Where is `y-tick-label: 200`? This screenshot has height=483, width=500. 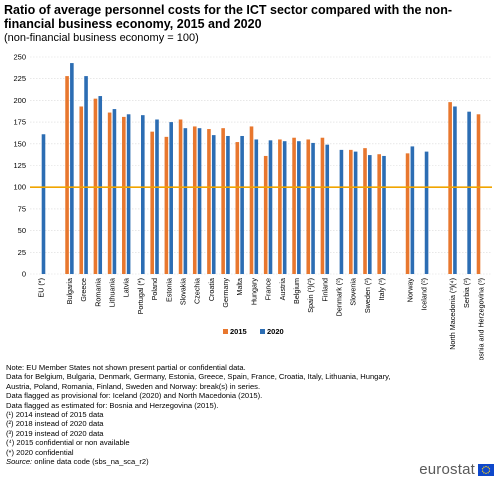 y-tick-label: 200 is located at coordinates (19, 100).